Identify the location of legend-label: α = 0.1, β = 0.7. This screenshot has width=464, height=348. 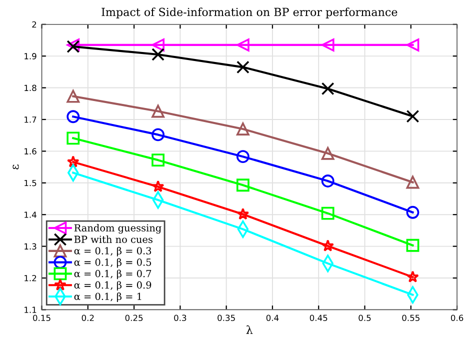
(113, 275).